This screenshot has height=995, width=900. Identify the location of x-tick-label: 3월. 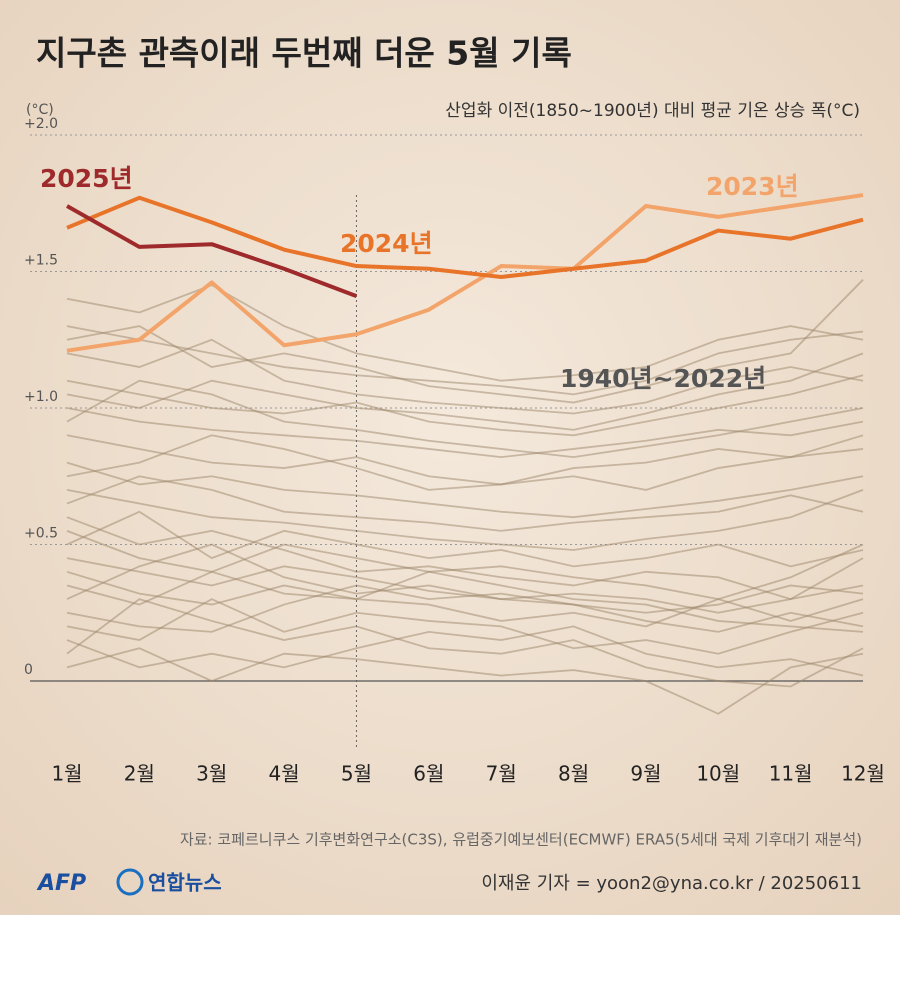
(211, 774).